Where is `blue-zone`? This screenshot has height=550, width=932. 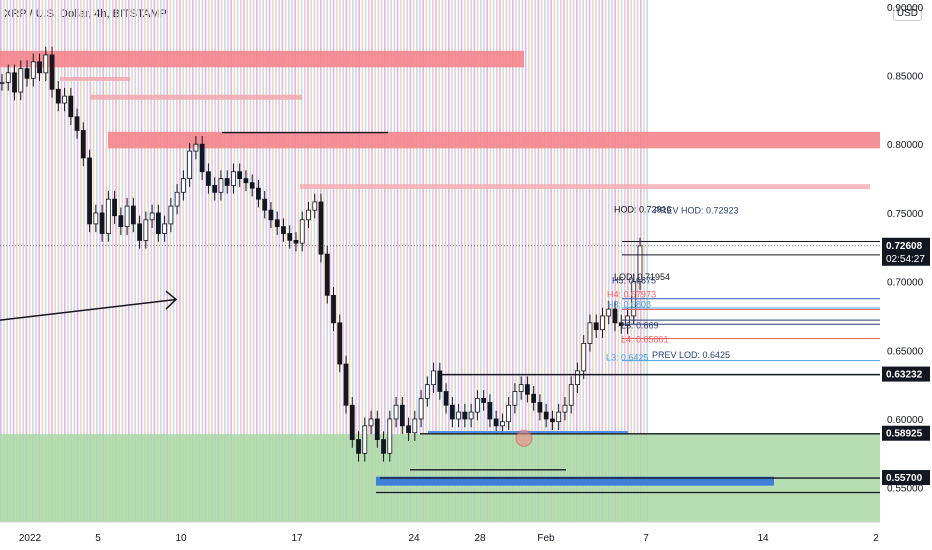 blue-zone is located at coordinates (575, 481).